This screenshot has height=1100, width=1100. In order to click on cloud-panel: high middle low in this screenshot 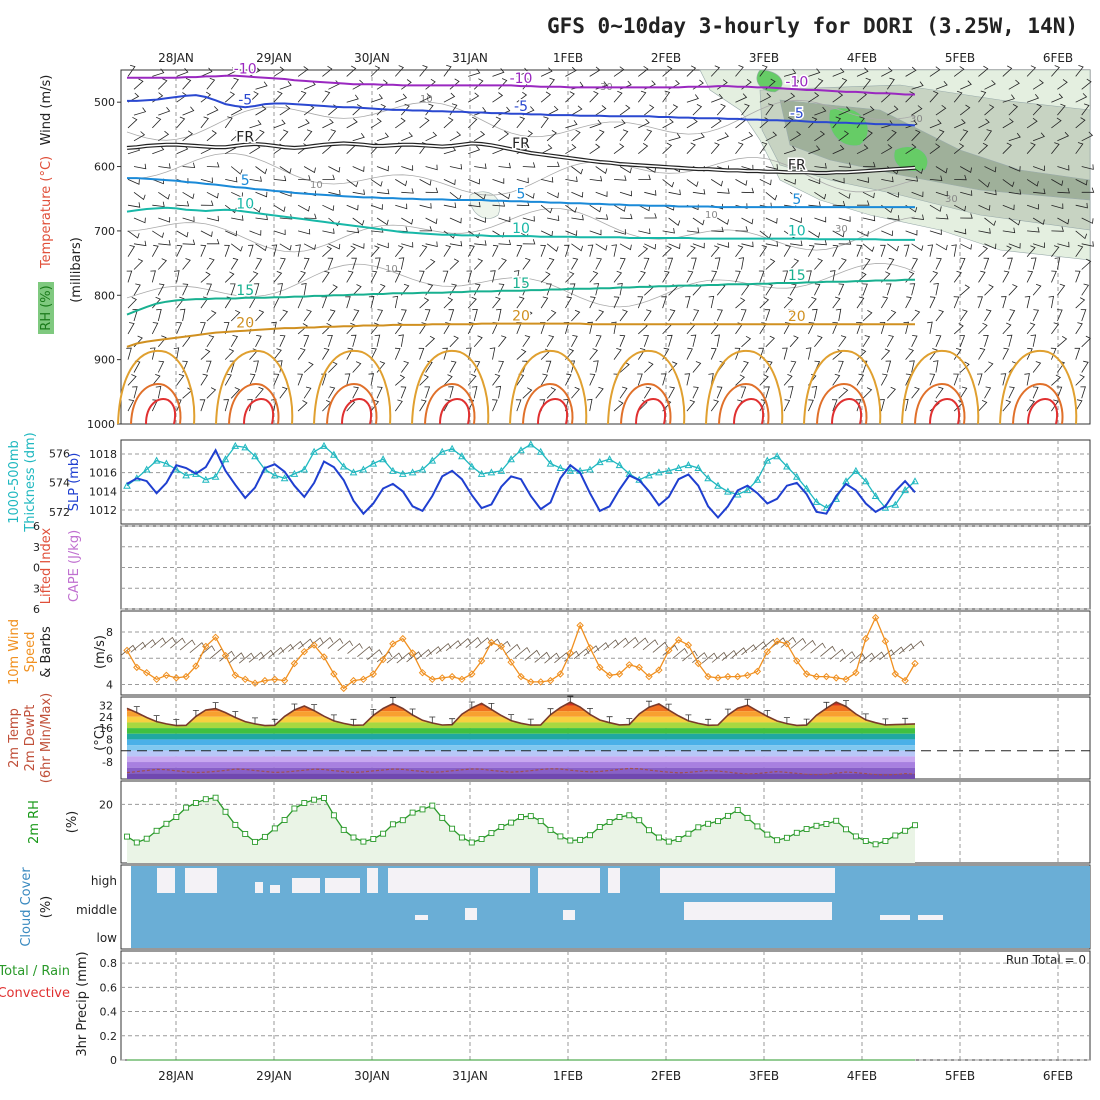, I will do `click(583, 907)`.